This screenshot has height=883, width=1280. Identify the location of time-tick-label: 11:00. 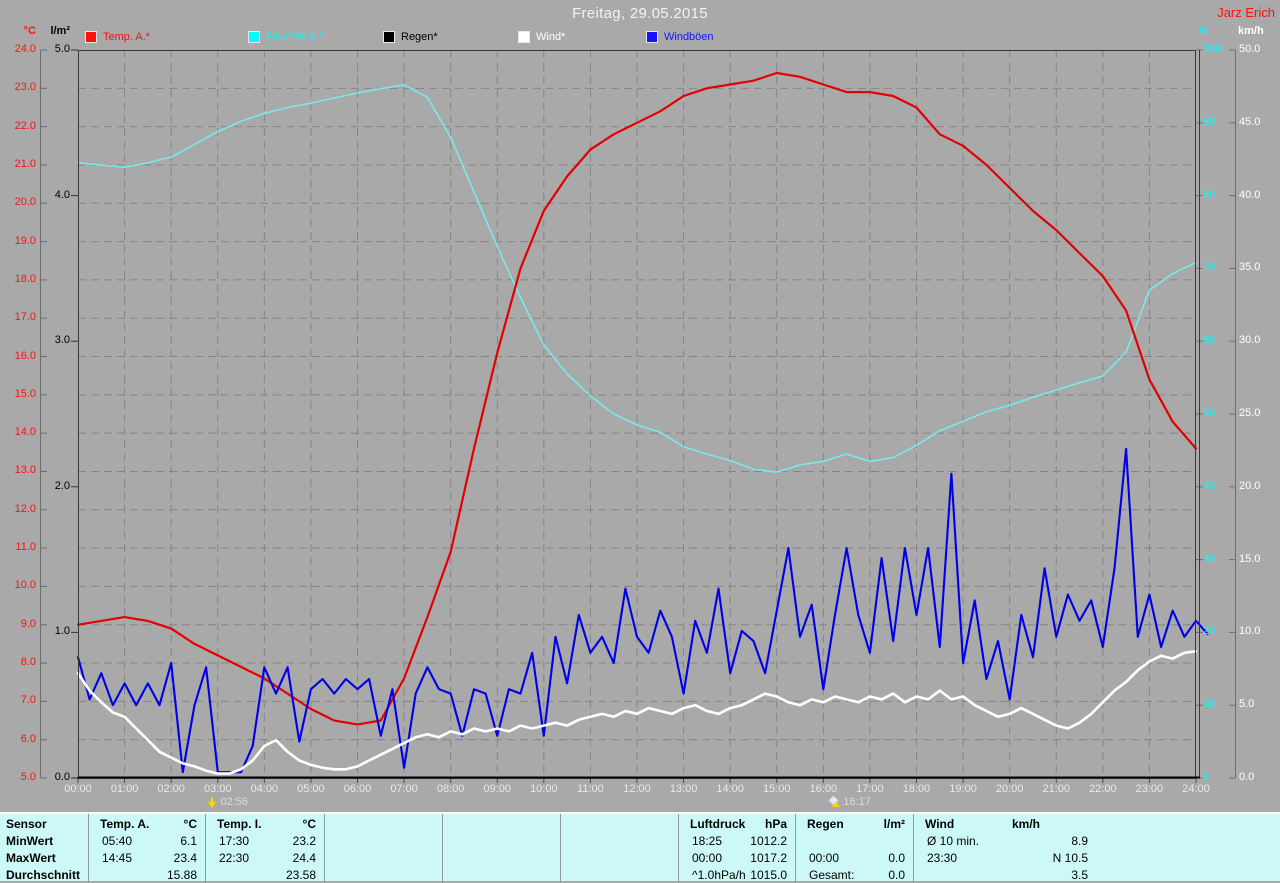
(590, 789).